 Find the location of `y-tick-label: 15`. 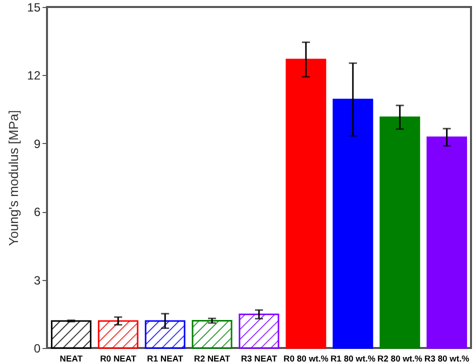

y-tick-label: 15 is located at coordinates (34, 7).